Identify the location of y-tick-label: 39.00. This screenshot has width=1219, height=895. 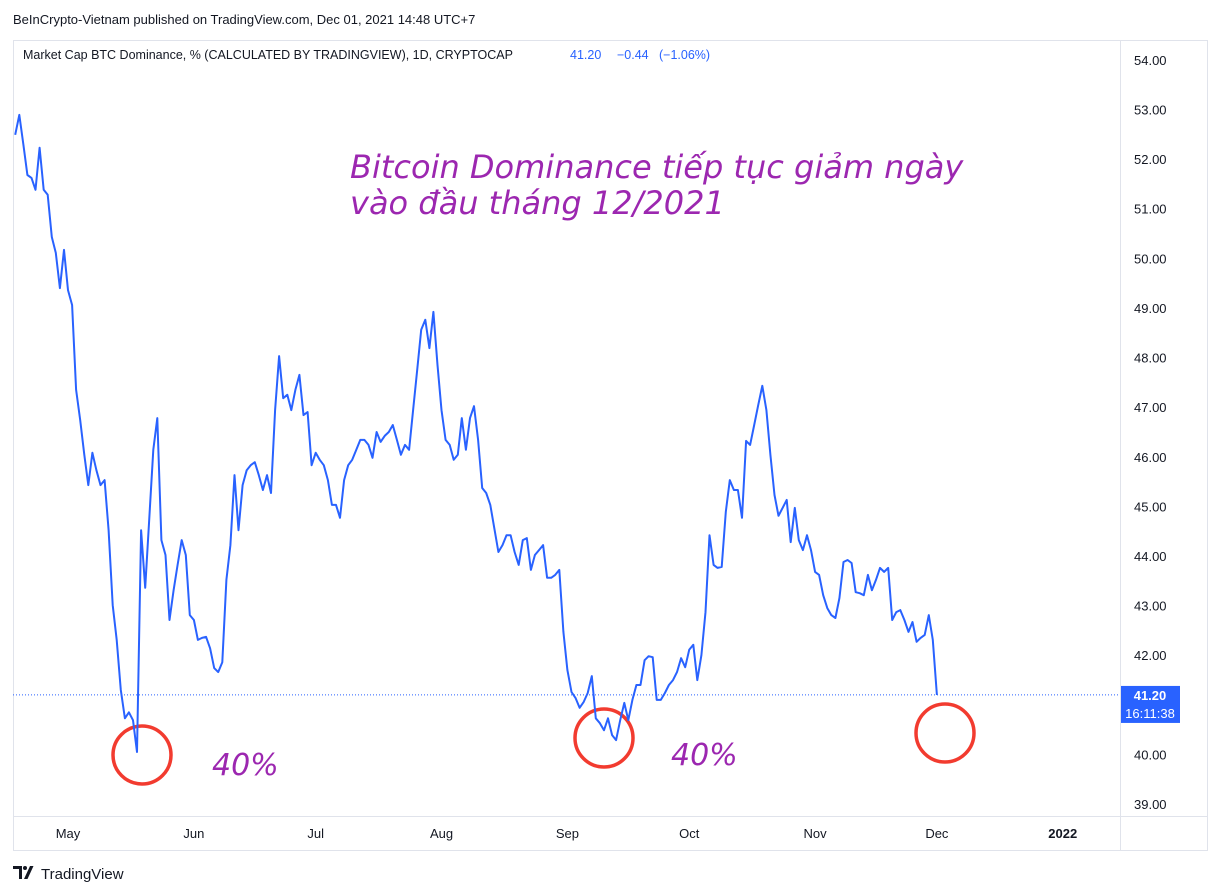
(1150, 804).